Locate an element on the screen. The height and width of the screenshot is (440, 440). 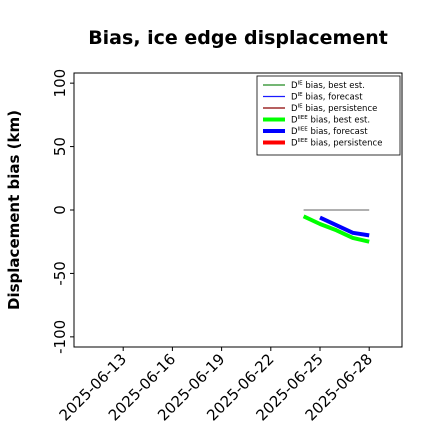
legend-entry: DIE bias, best est. is located at coordinates (328, 86).